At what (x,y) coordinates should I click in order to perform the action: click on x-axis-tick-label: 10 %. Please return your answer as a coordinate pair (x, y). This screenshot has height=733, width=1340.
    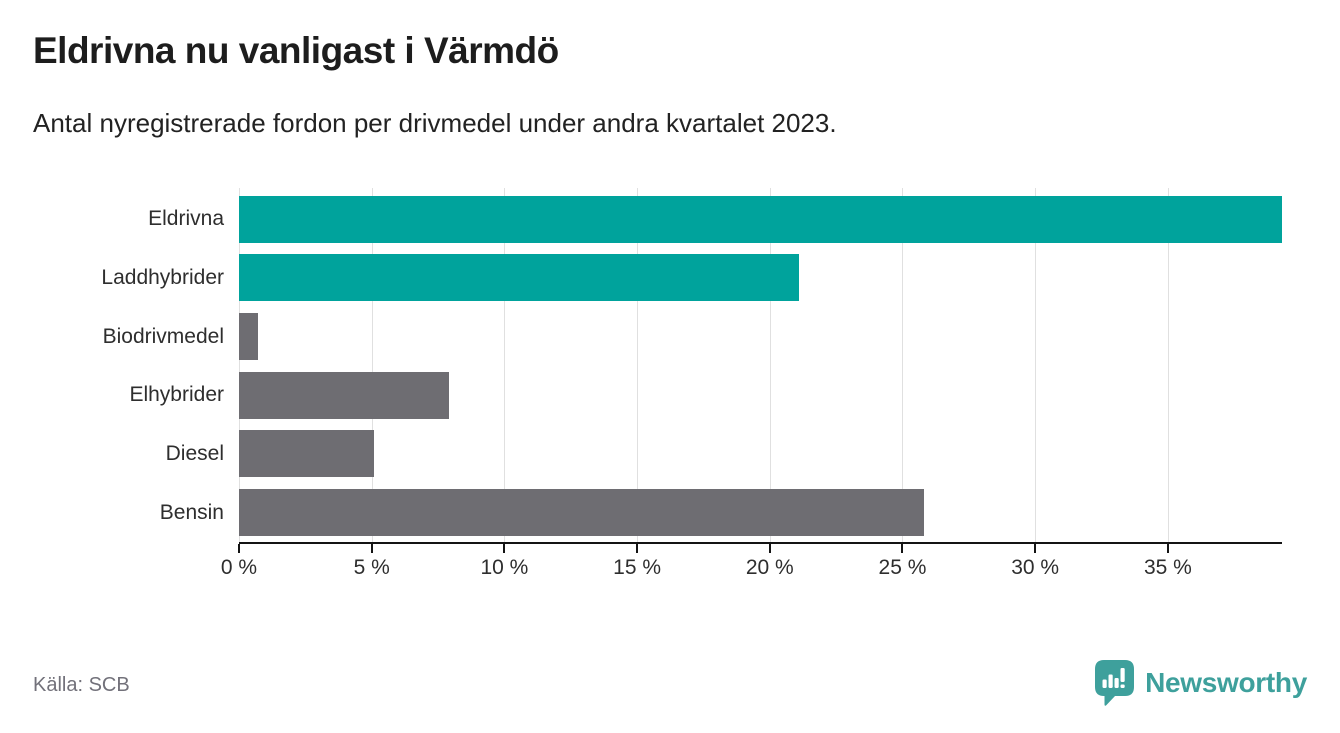
    Looking at the image, I should click on (504, 567).